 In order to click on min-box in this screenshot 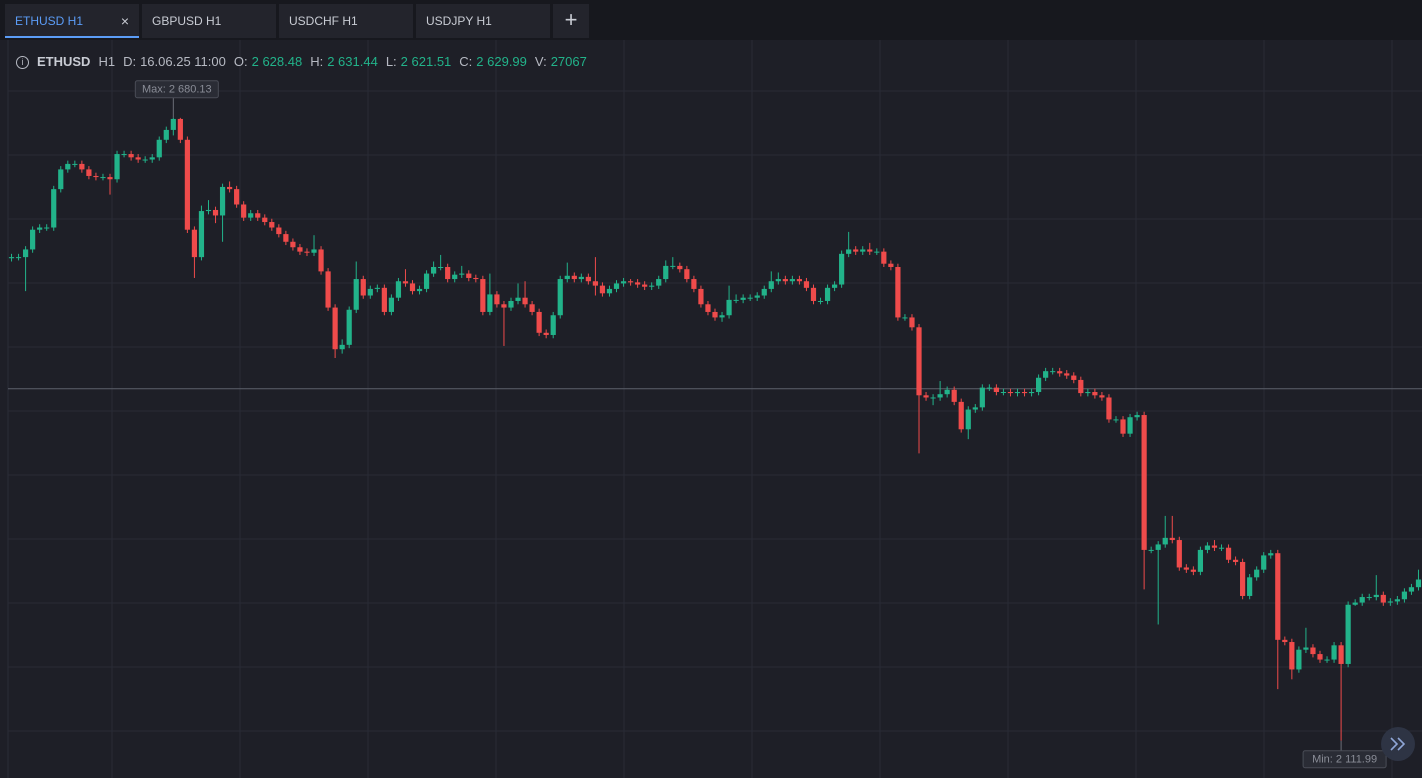, I will do `click(1344, 759)`.